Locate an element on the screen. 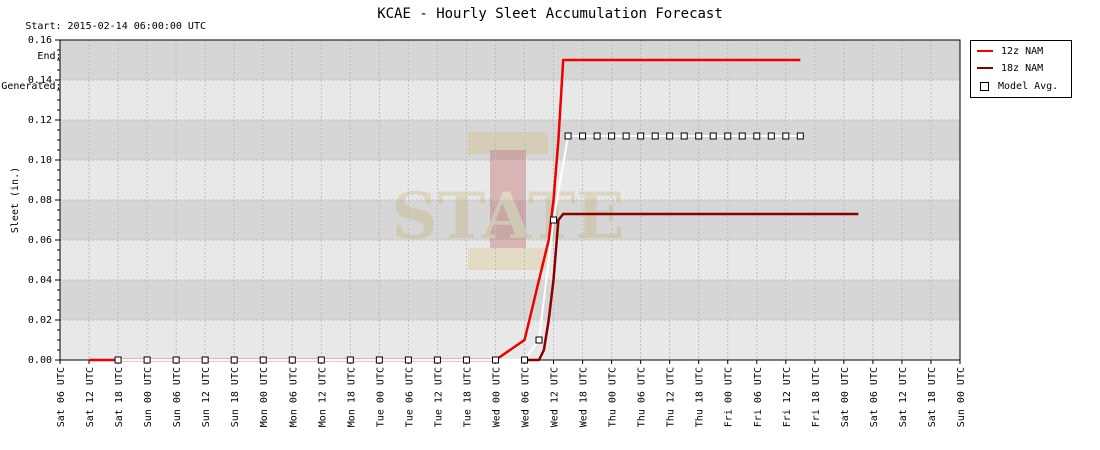 The image size is (1100, 450). x-tick-label: Fri 18 UTC is located at coordinates (816, 397).